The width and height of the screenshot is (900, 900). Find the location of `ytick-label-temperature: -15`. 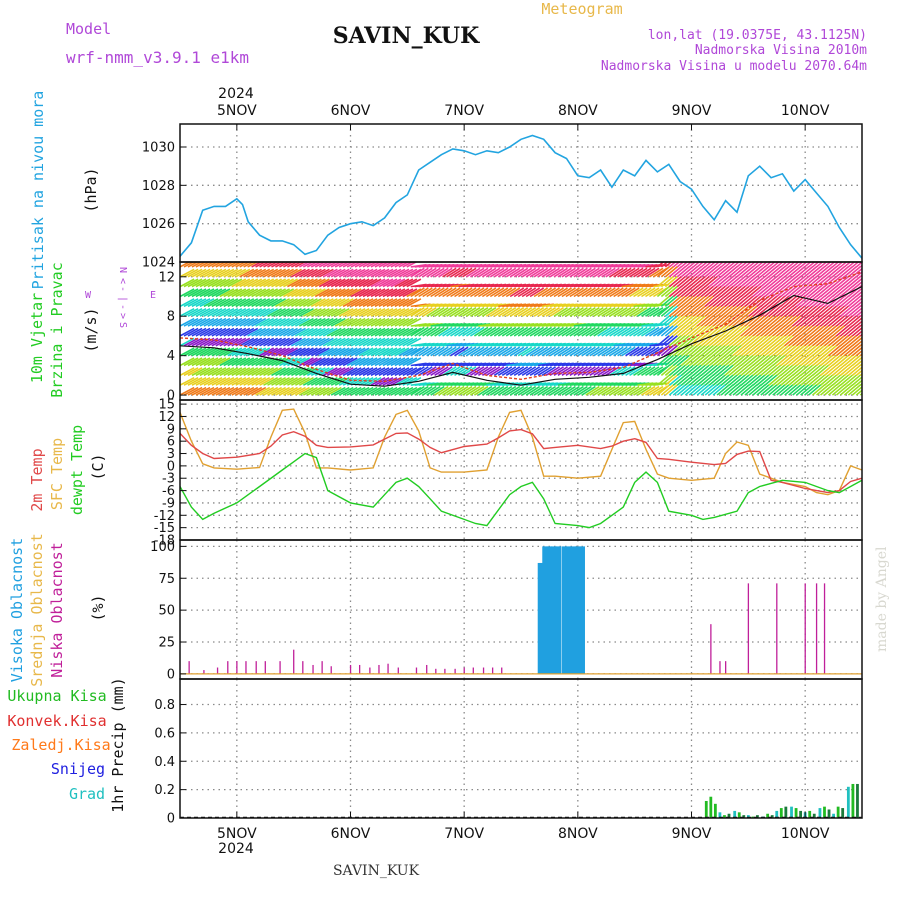

ytick-label-temperature: -15 is located at coordinates (164, 528).